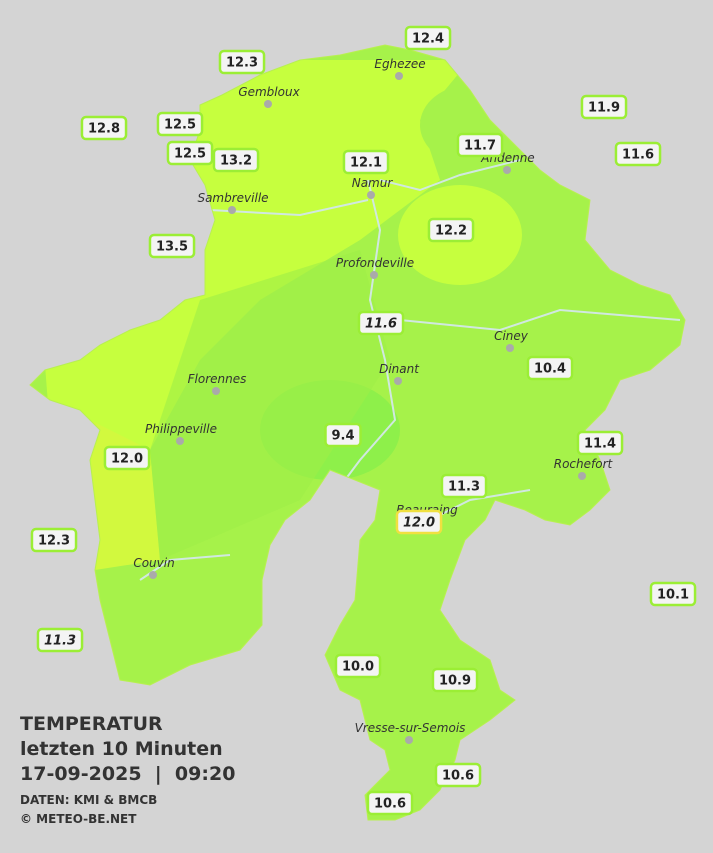 The image size is (713, 853). I want to click on station: 10.0, so click(358, 666).